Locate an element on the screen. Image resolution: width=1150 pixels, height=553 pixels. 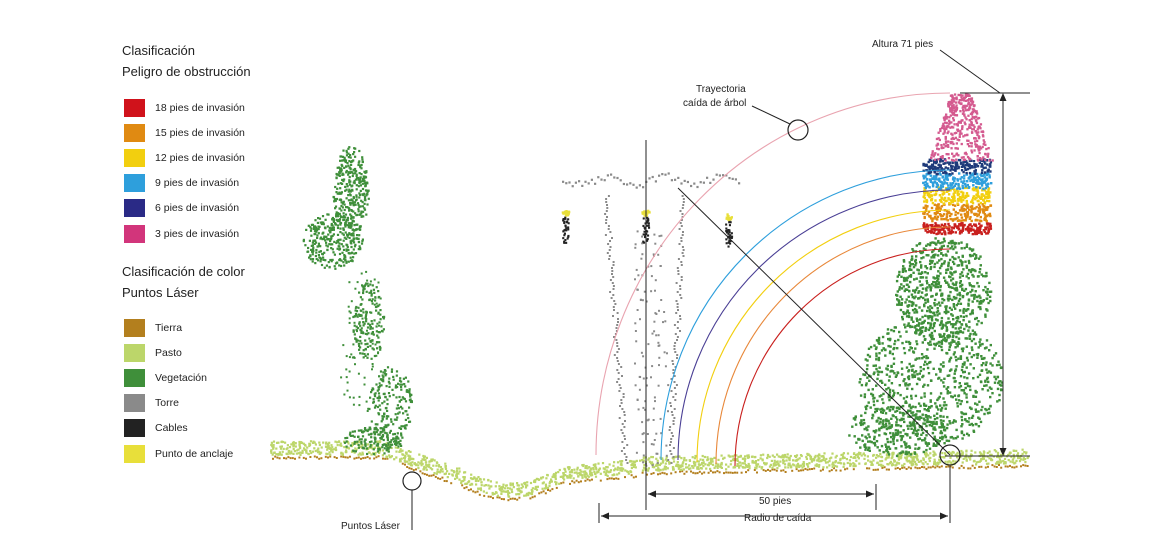
swatch-tower is located at coordinates (134, 403).